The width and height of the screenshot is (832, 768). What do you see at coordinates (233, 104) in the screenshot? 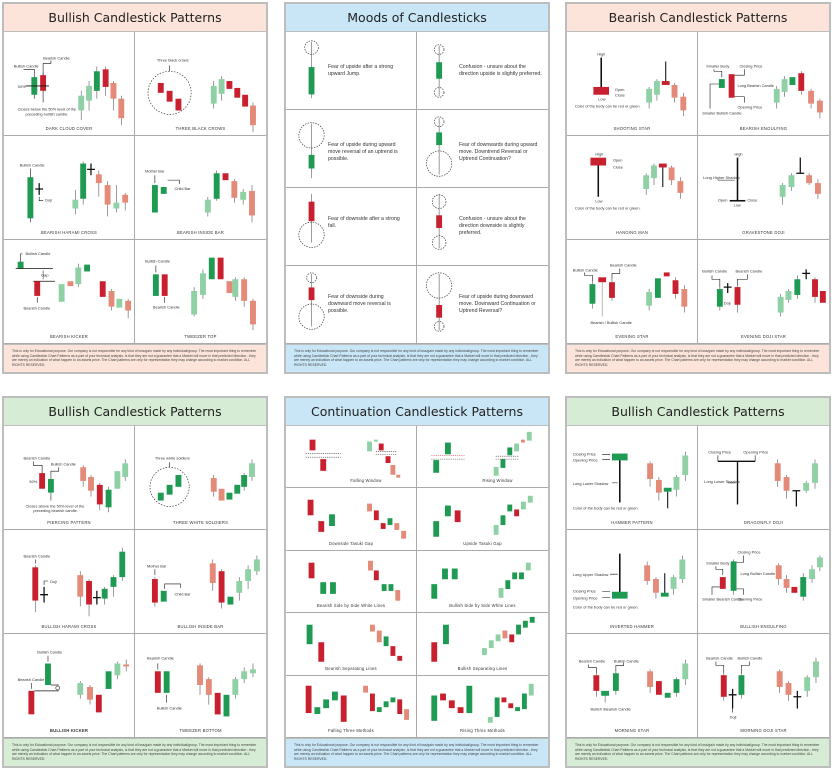
I see `three-black-crows-chart` at bounding box center [233, 104].